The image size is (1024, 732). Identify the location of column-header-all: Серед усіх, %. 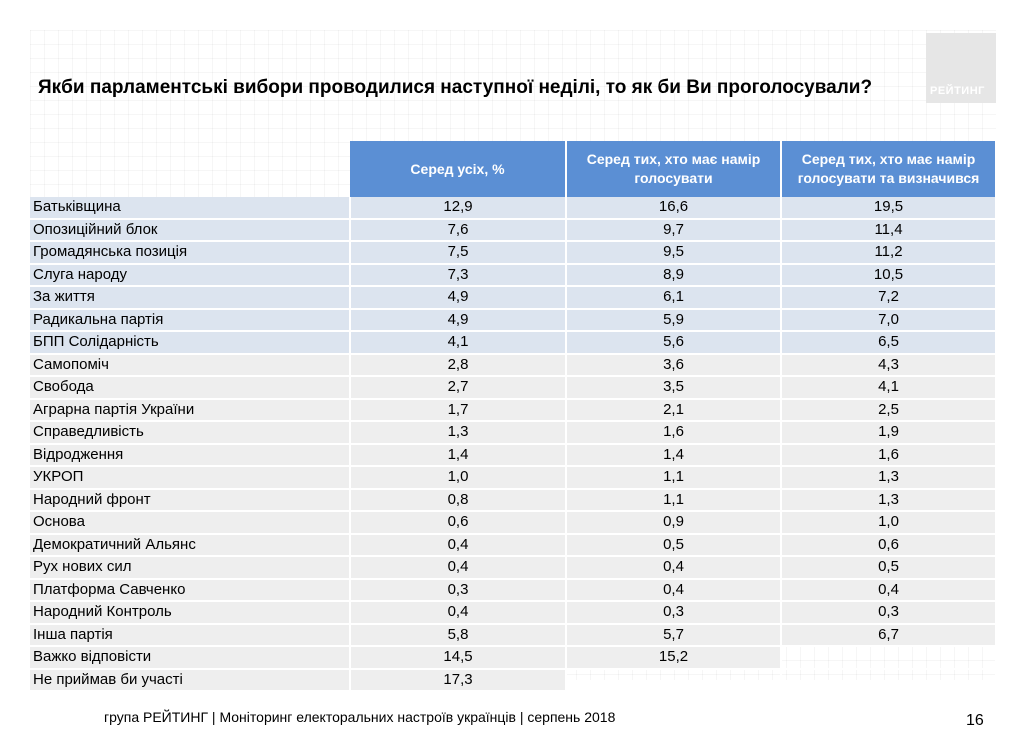
(458, 169).